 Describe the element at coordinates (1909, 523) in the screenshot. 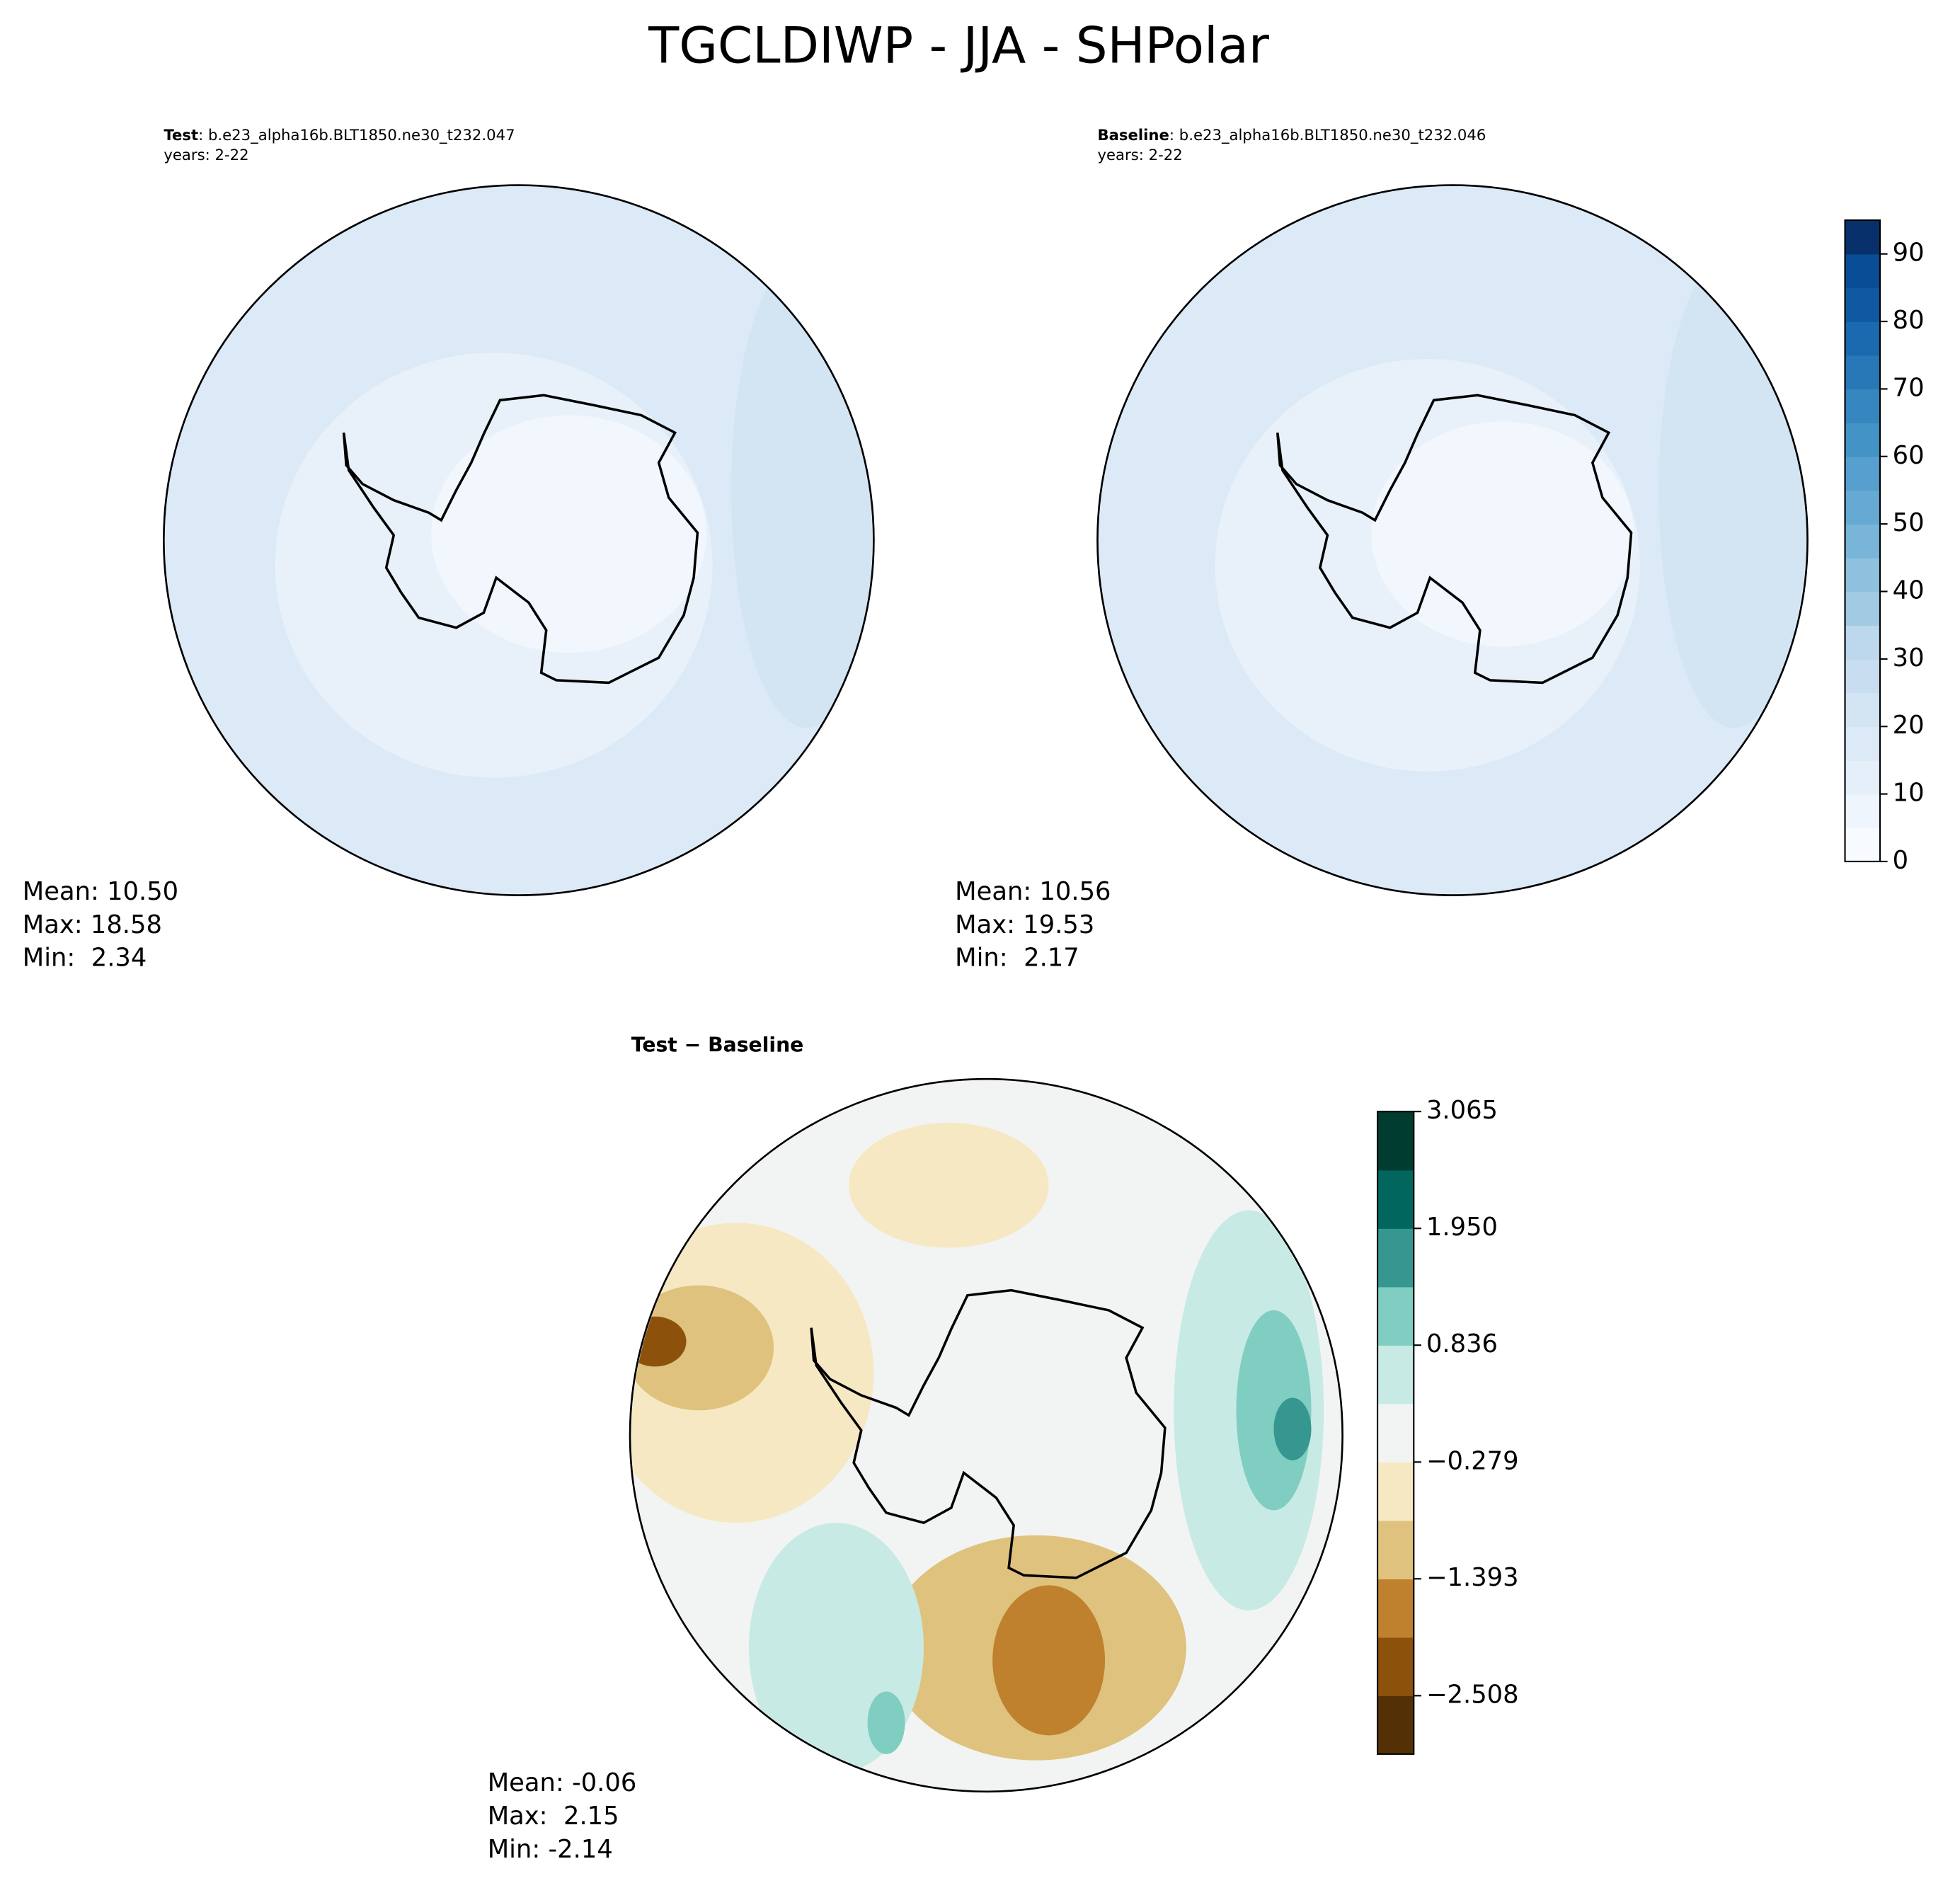

I see `colorbar-tick-label: 50` at that location.